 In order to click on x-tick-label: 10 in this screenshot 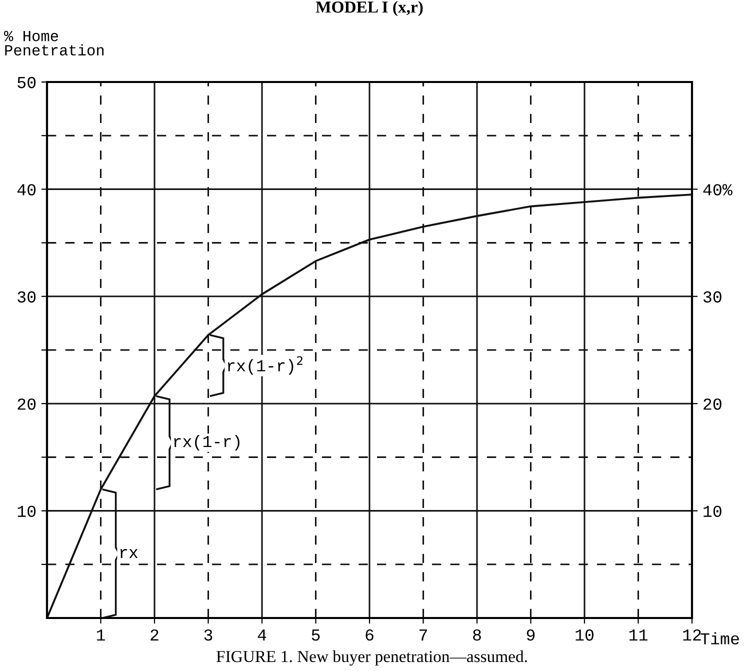, I will do `click(585, 635)`.